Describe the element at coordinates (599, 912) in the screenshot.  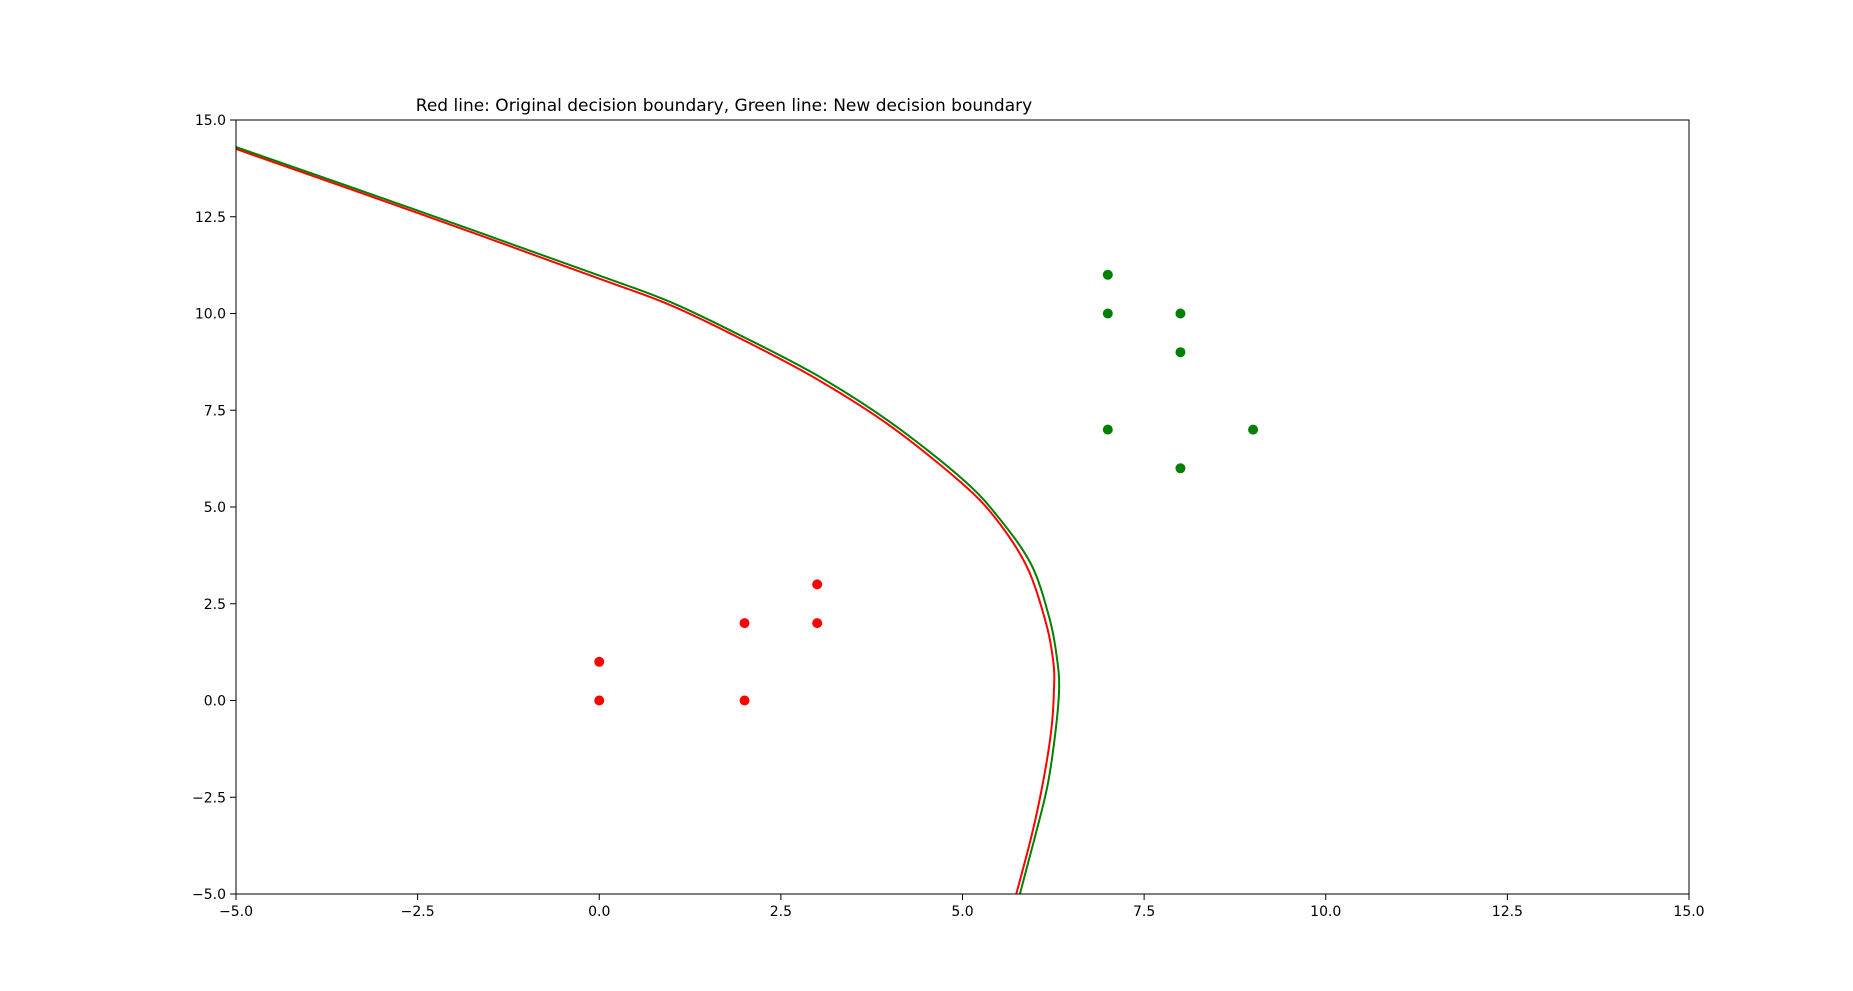
I see `x-tick-label: 0.0` at that location.